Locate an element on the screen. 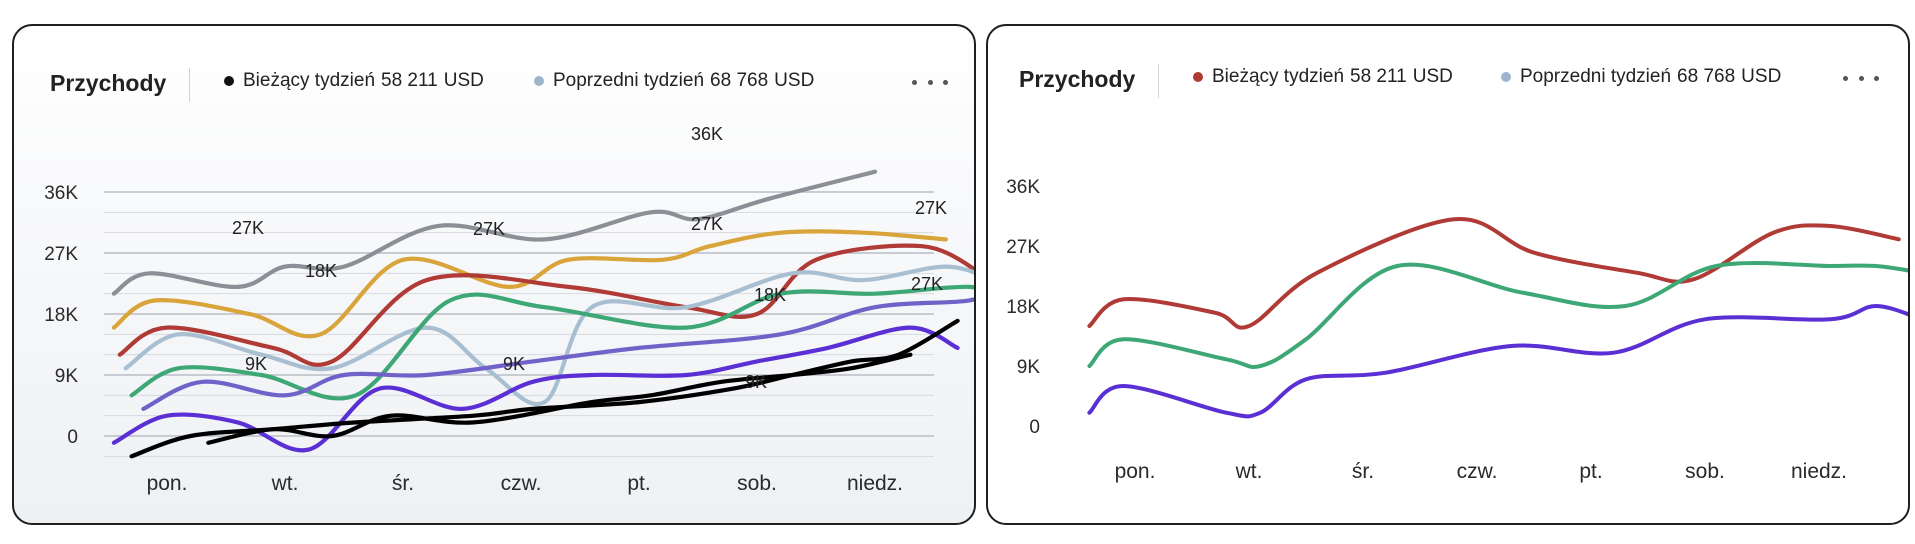  more-options-button-left is located at coordinates (930, 82).